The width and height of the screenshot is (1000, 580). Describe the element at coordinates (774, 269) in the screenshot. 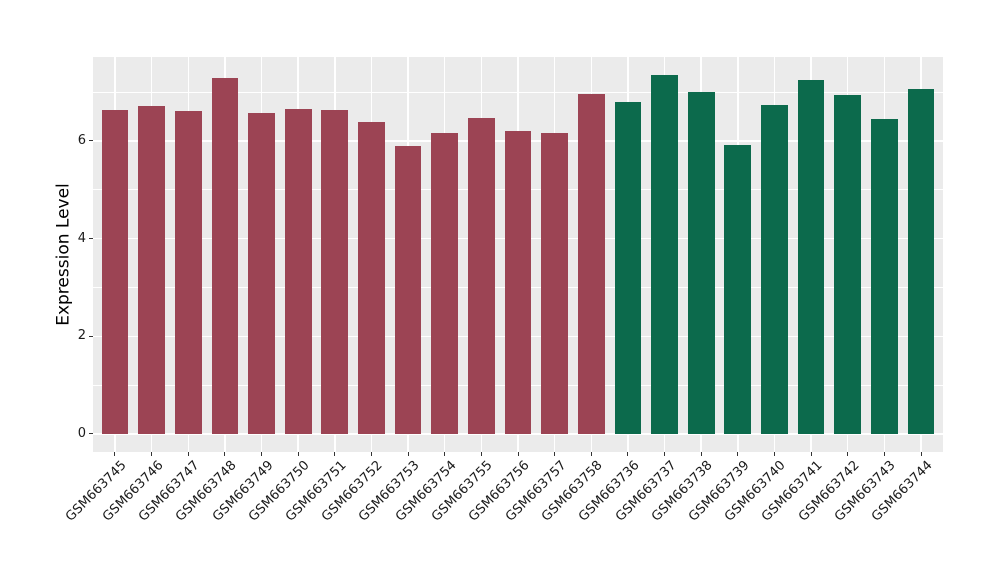

I see `bar-GSM663740` at that location.